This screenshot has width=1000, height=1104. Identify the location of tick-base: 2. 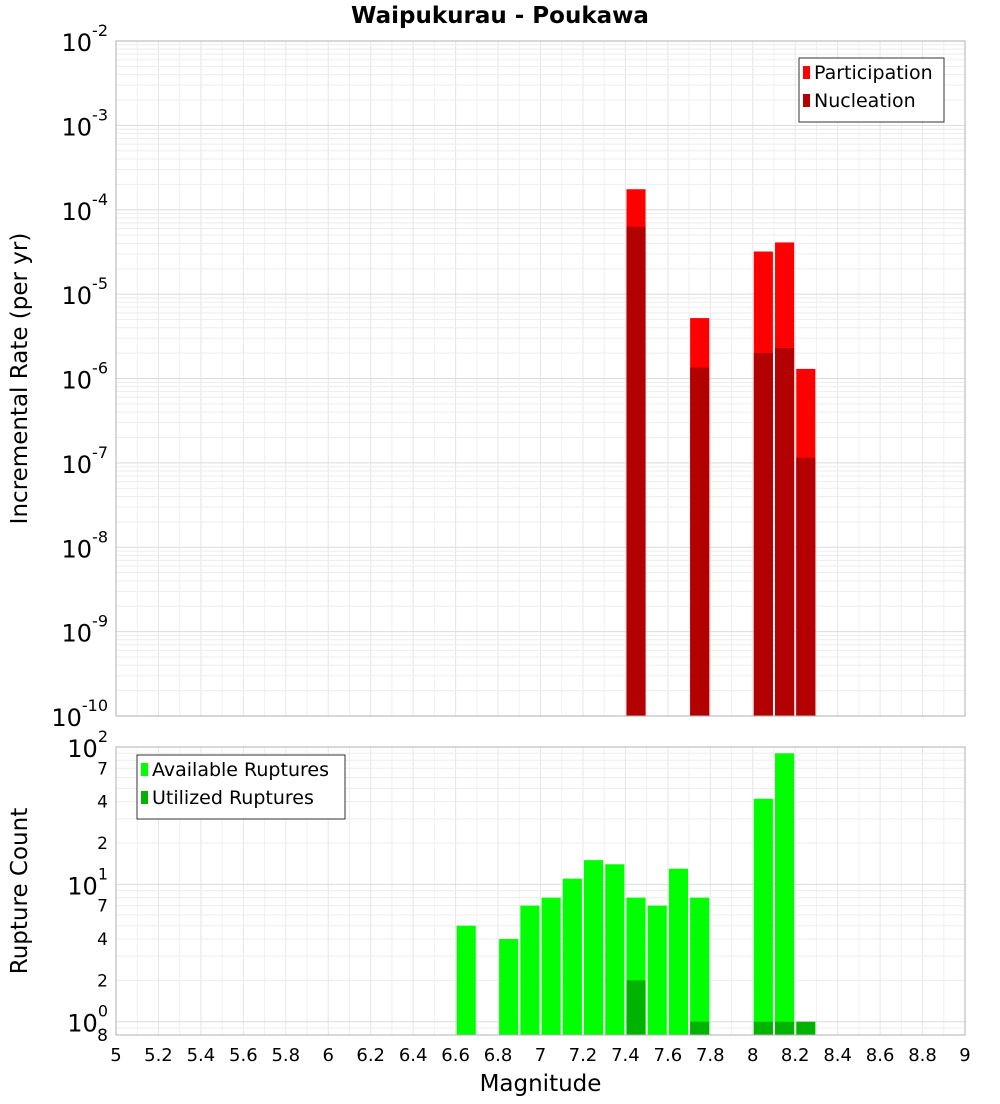
(102, 844).